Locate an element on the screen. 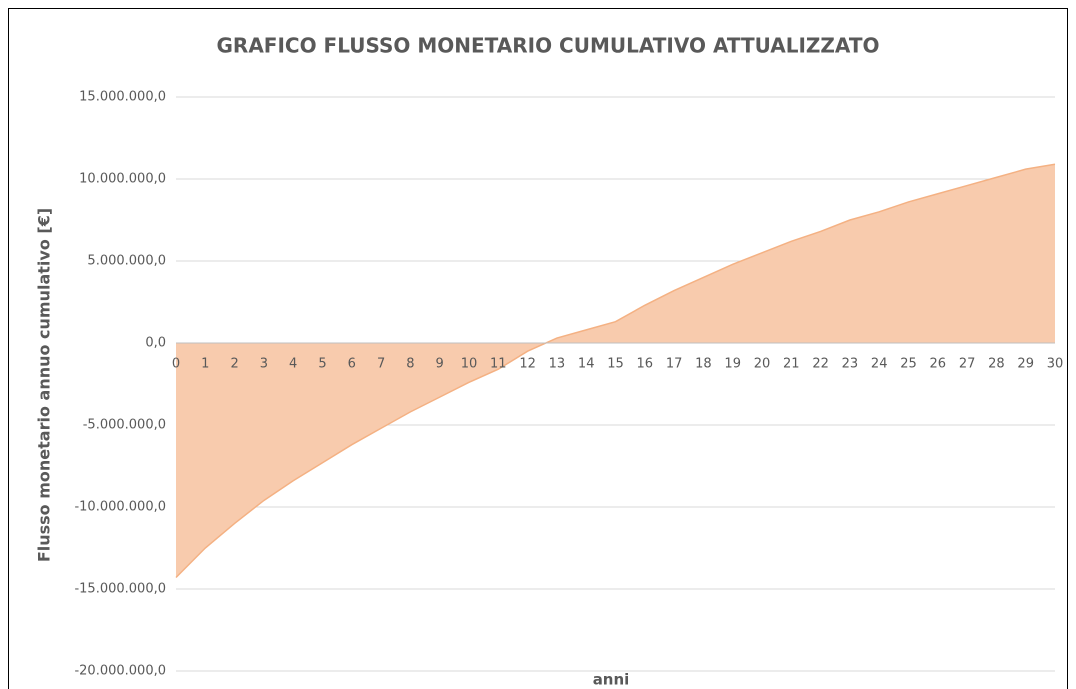 The width and height of the screenshot is (1076, 689). x-tick-label: 17 is located at coordinates (674, 364).